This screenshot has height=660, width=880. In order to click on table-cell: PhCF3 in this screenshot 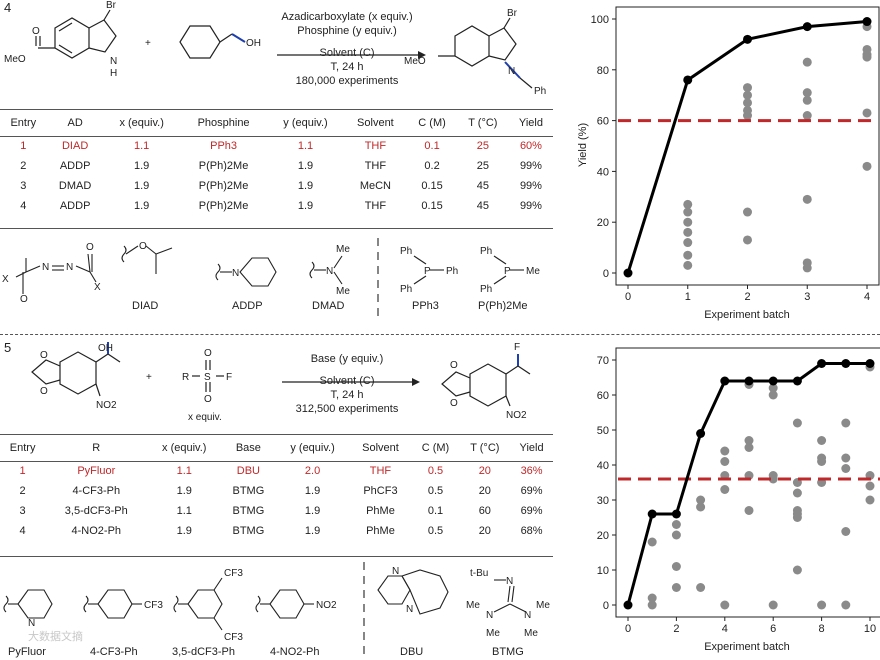, I will do `click(380, 491)`.